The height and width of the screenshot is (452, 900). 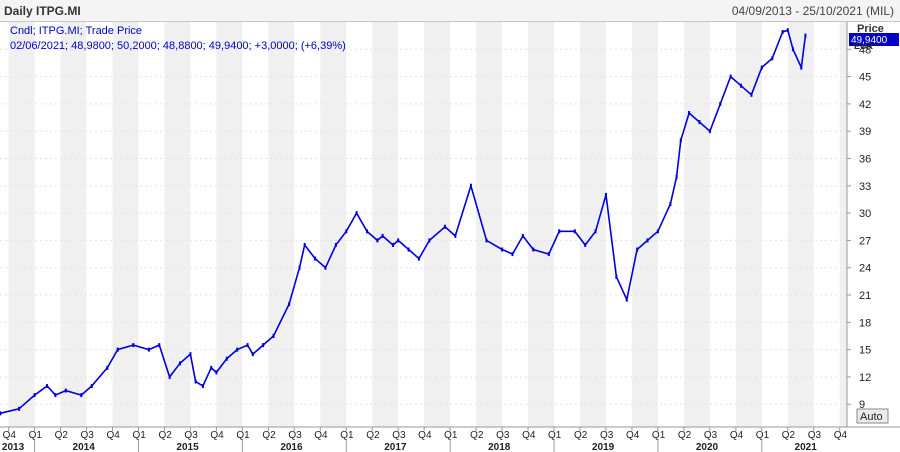 What do you see at coordinates (865, 160) in the screenshot?
I see `y-tick-label: 36` at bounding box center [865, 160].